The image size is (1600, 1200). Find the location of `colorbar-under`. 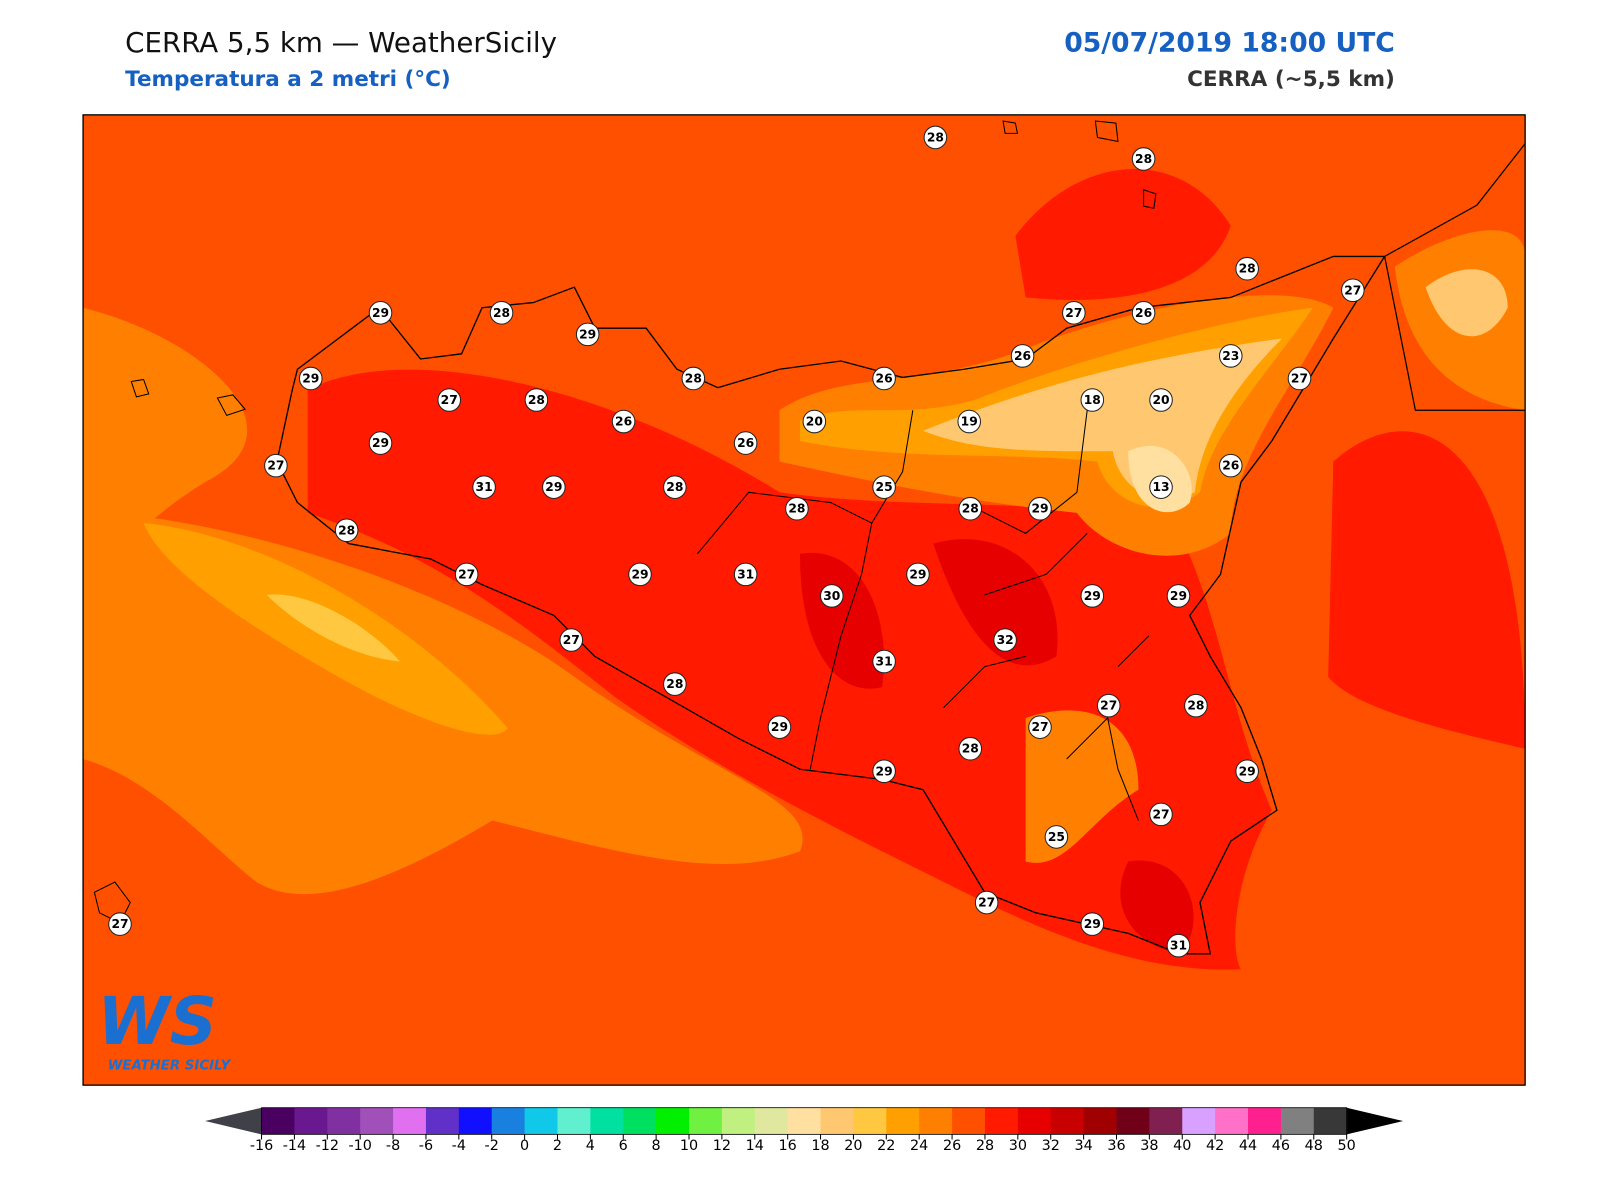

colorbar-under is located at coordinates (233, 1121).